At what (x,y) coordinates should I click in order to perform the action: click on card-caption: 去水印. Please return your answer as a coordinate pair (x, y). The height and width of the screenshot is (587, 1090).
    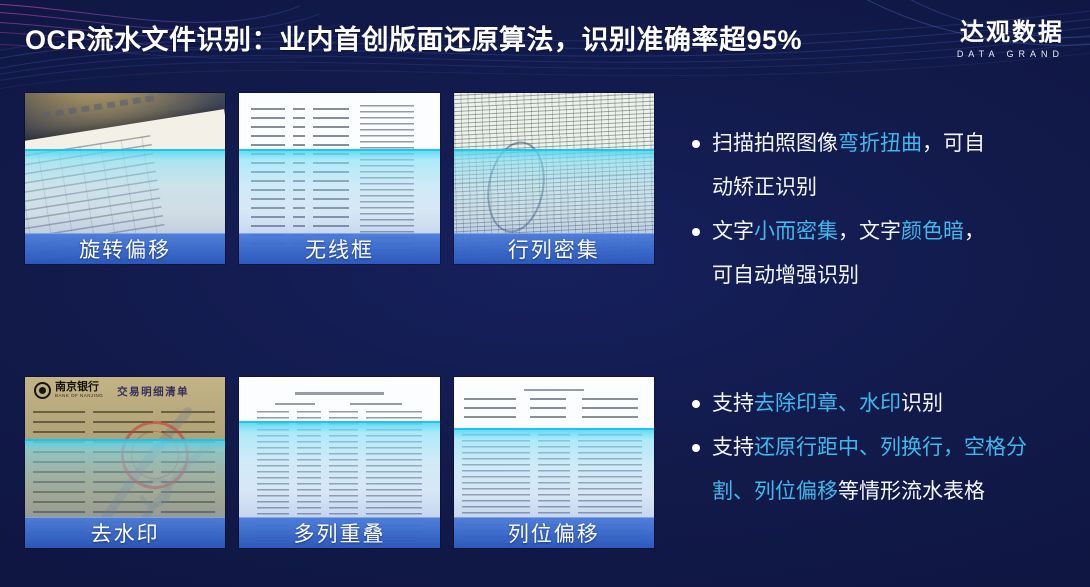
    Looking at the image, I should click on (125, 532).